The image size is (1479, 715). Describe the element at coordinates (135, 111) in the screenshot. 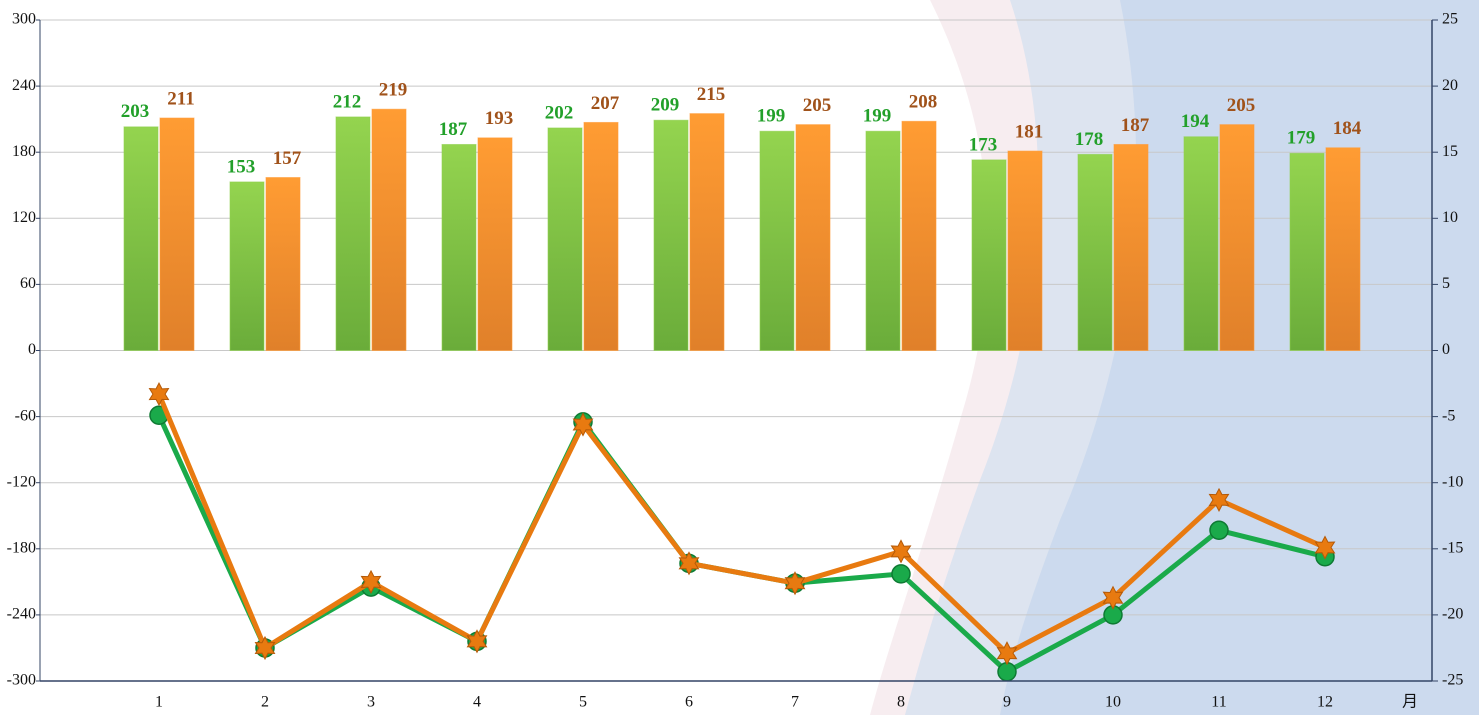

I see `value-label: 203` at that location.